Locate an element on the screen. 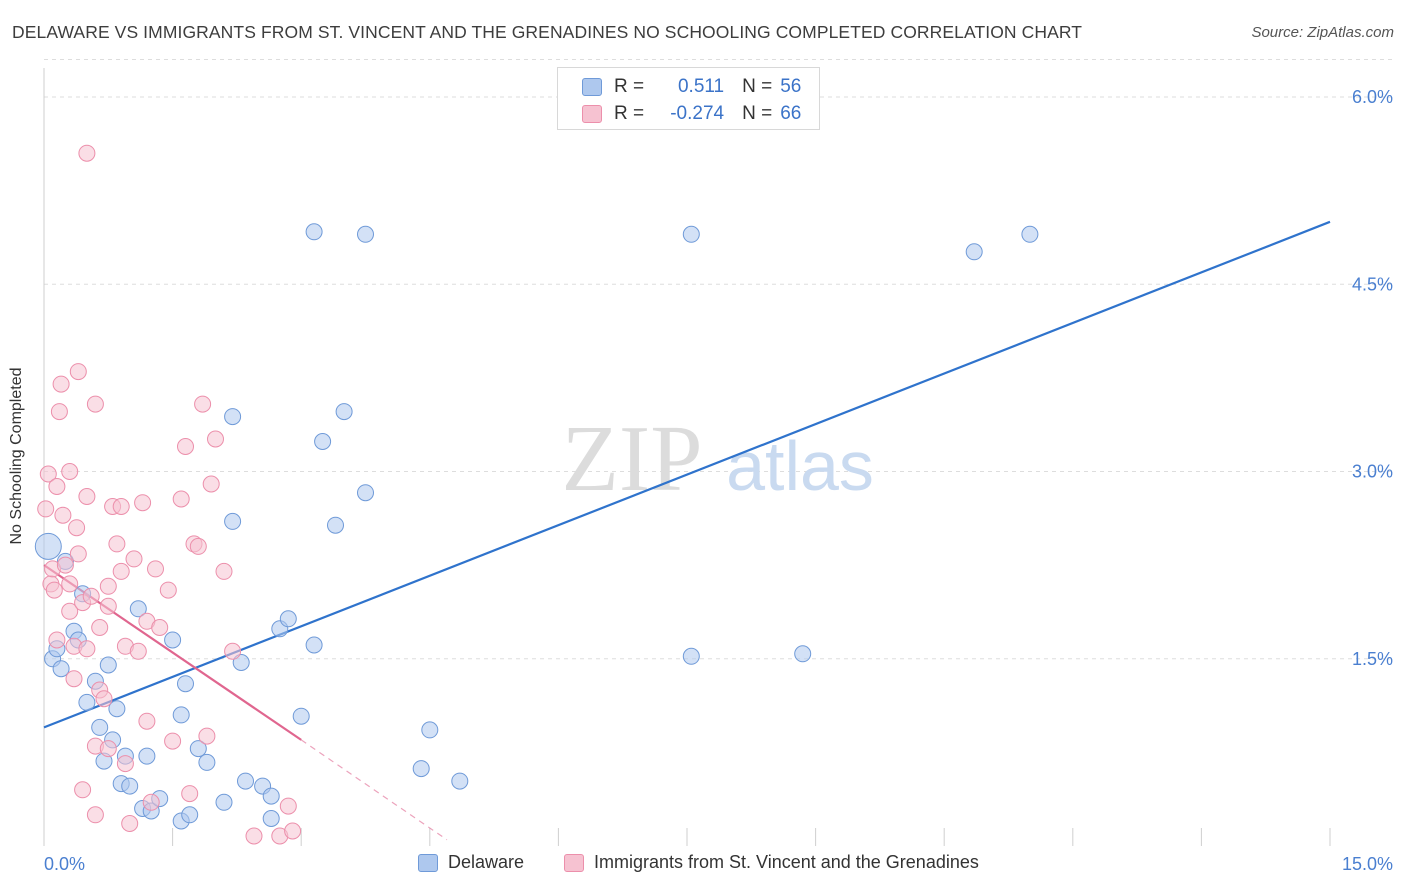 This screenshot has width=1406, height=892. immigrants-trend-extension is located at coordinates (374, 790).